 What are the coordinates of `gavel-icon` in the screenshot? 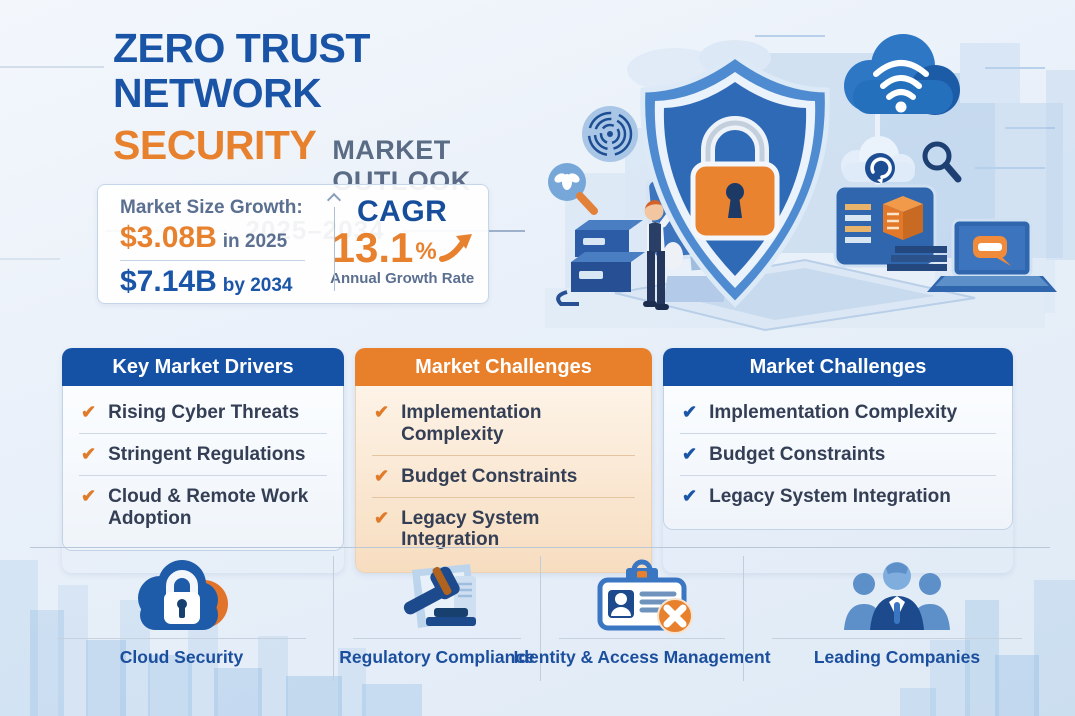 It's located at (437, 595).